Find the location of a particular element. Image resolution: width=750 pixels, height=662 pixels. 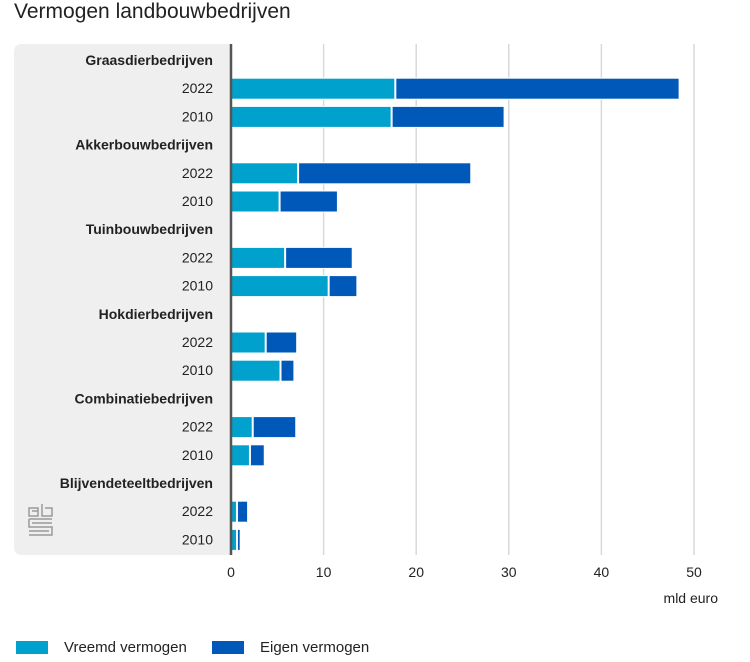

cbs-logo-icon is located at coordinates (40, 520).